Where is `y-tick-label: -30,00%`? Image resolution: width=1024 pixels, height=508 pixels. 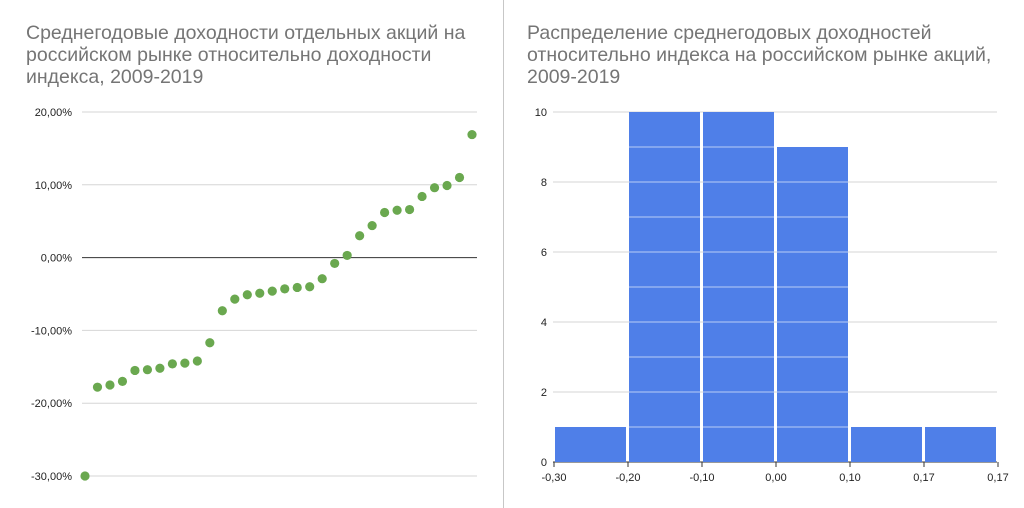
y-tick-label: -30,00% is located at coordinates (51, 477).